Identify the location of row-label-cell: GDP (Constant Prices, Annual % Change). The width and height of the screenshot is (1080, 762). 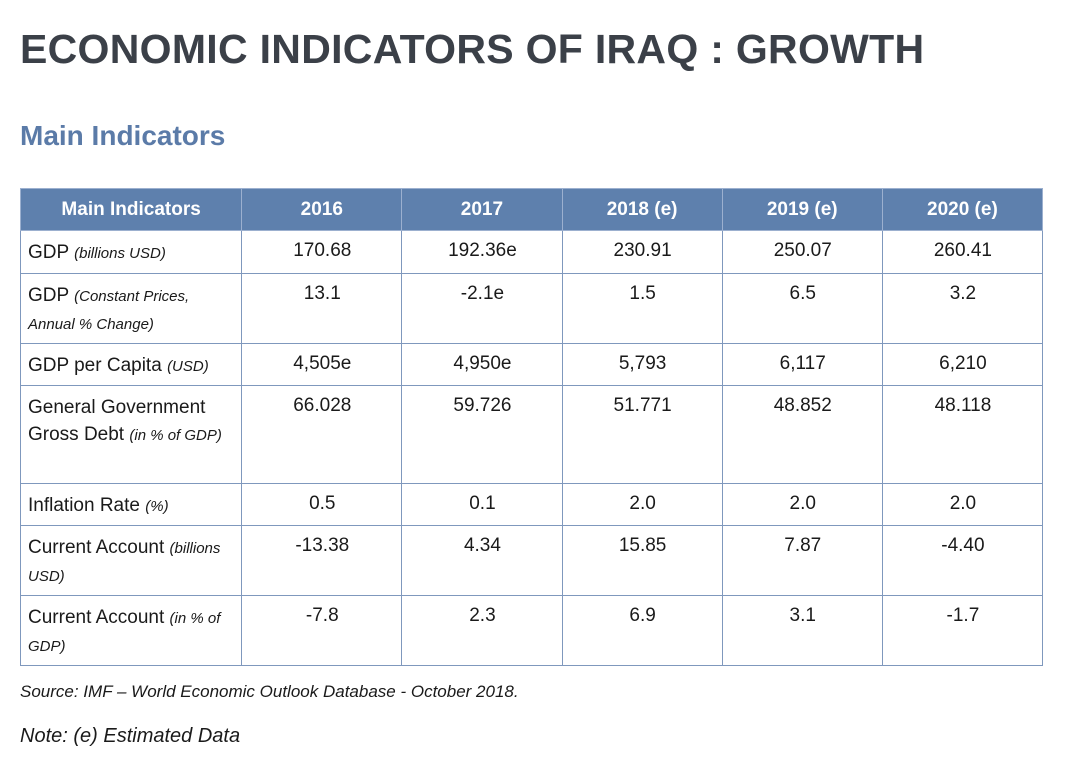
(131, 308).